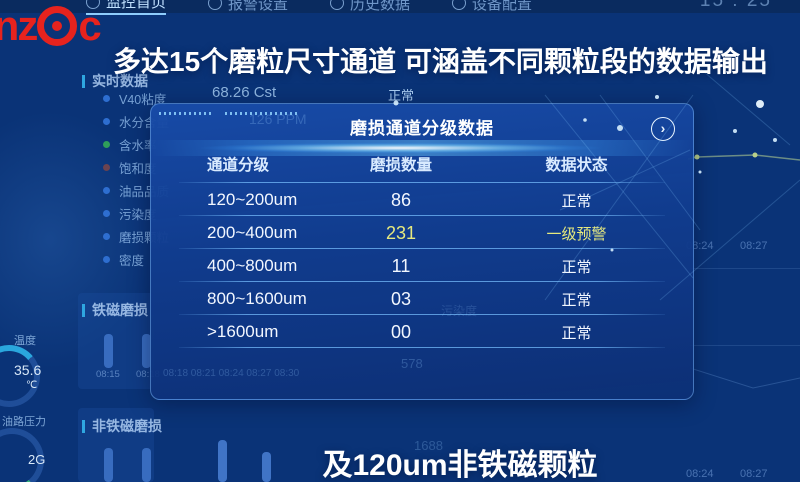 The height and width of the screenshot is (482, 800). What do you see at coordinates (127, 426) in the screenshot?
I see `section-title-text: 非铁磁磨损` at bounding box center [127, 426].